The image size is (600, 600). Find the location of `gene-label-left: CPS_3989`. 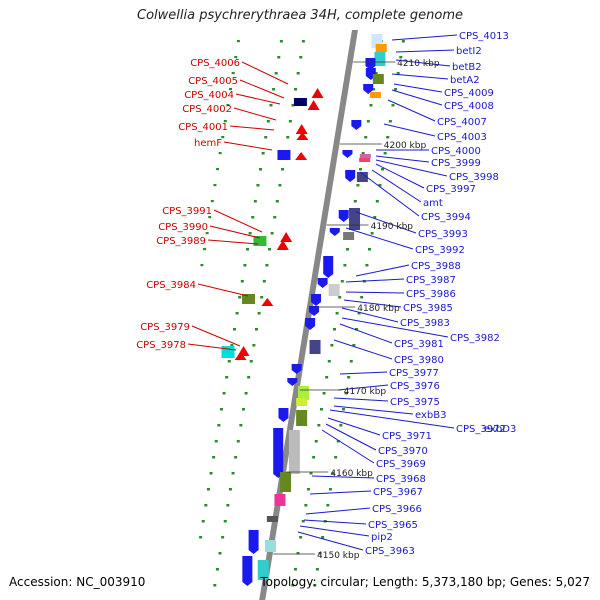

gene-label-left: CPS_3989 is located at coordinates (181, 241).